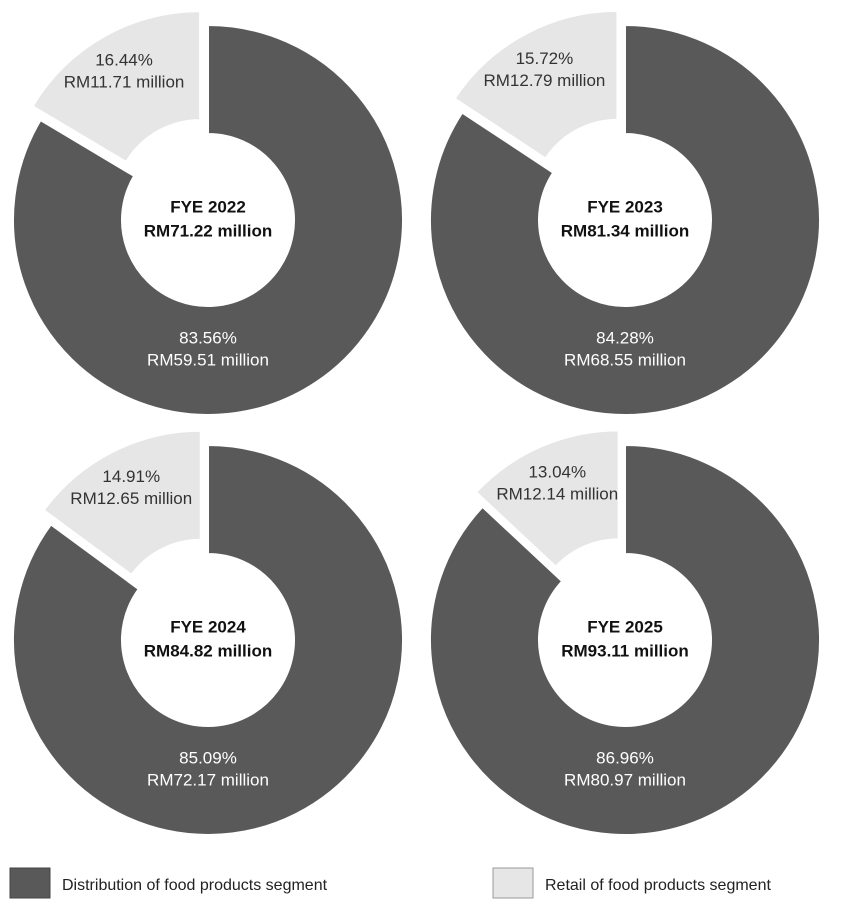  Describe the element at coordinates (545, 58) in the screenshot. I see `value-label: 15.72%` at that location.